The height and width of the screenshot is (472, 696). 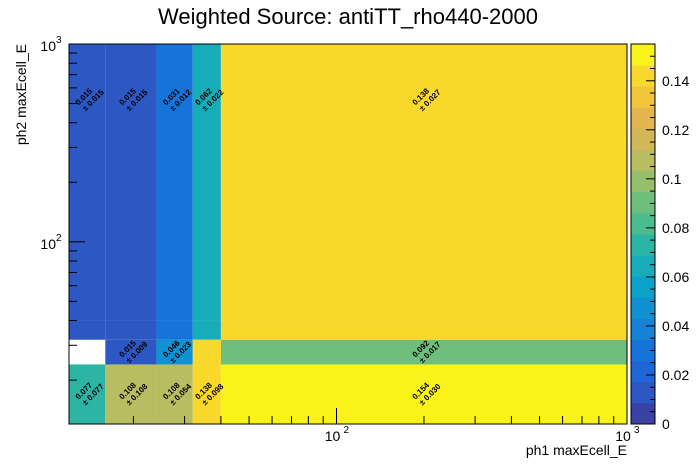 I want to click on colorbar-frame, so click(x=643, y=234).